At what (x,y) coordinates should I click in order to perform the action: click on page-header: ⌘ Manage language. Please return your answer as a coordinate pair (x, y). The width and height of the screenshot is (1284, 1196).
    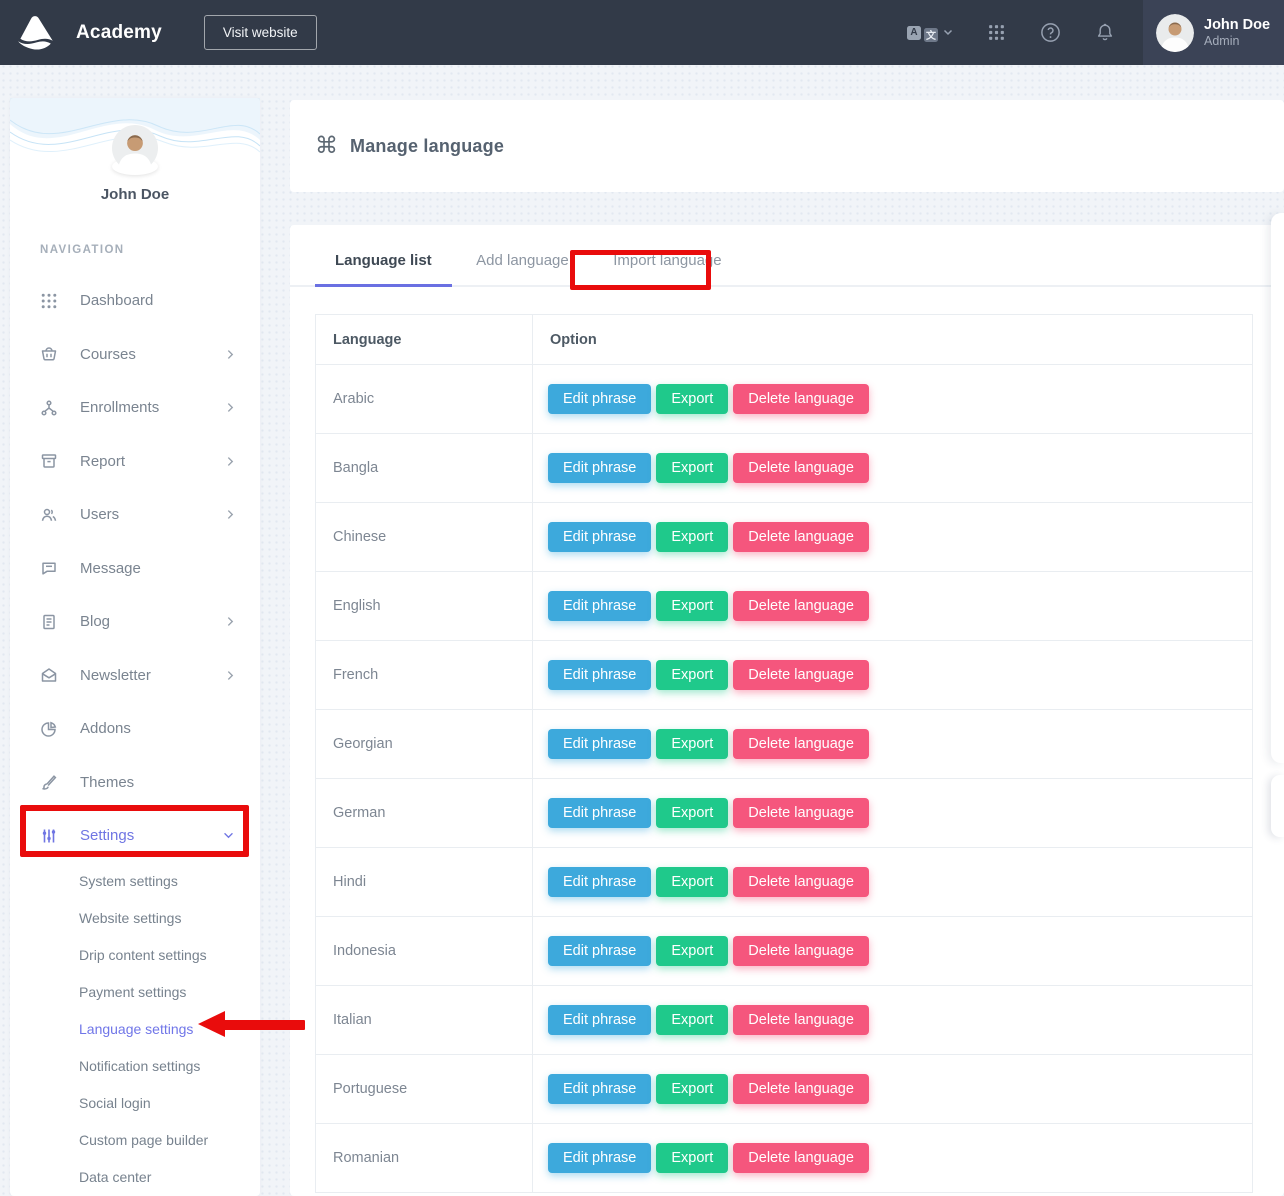
    Looking at the image, I should click on (787, 146).